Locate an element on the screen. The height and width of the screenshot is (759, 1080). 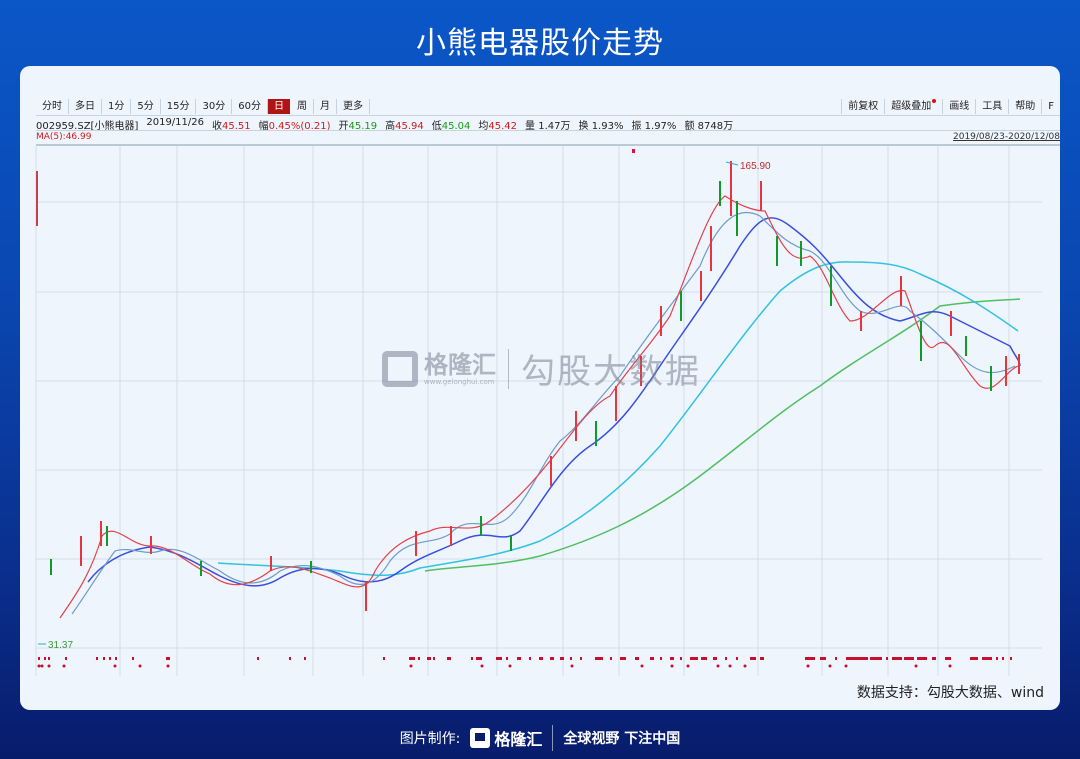
watermark-brand: 格隆汇 is located at coordinates (460, 364).